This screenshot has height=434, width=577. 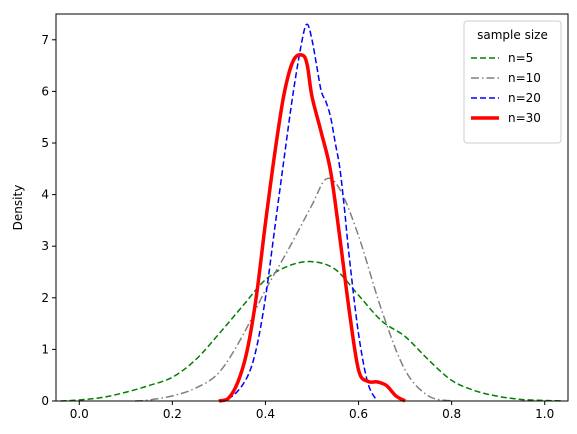 What do you see at coordinates (524, 98) in the screenshot?
I see `legend-entry: n=20` at bounding box center [524, 98].